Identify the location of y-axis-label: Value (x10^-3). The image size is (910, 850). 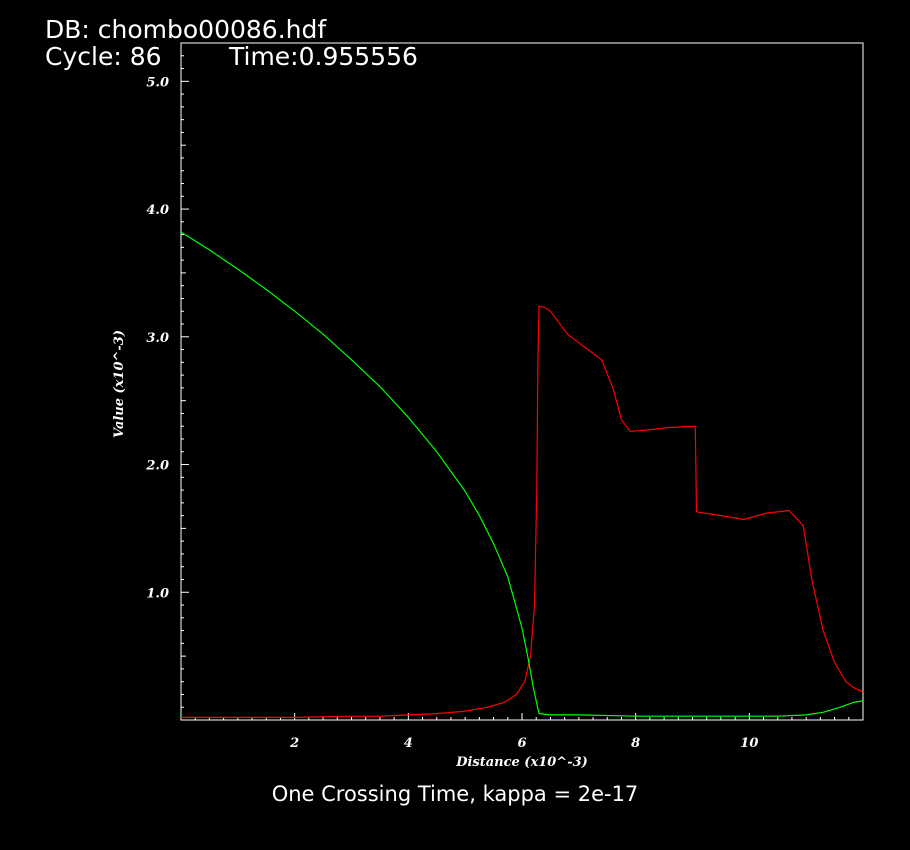
(119, 384).